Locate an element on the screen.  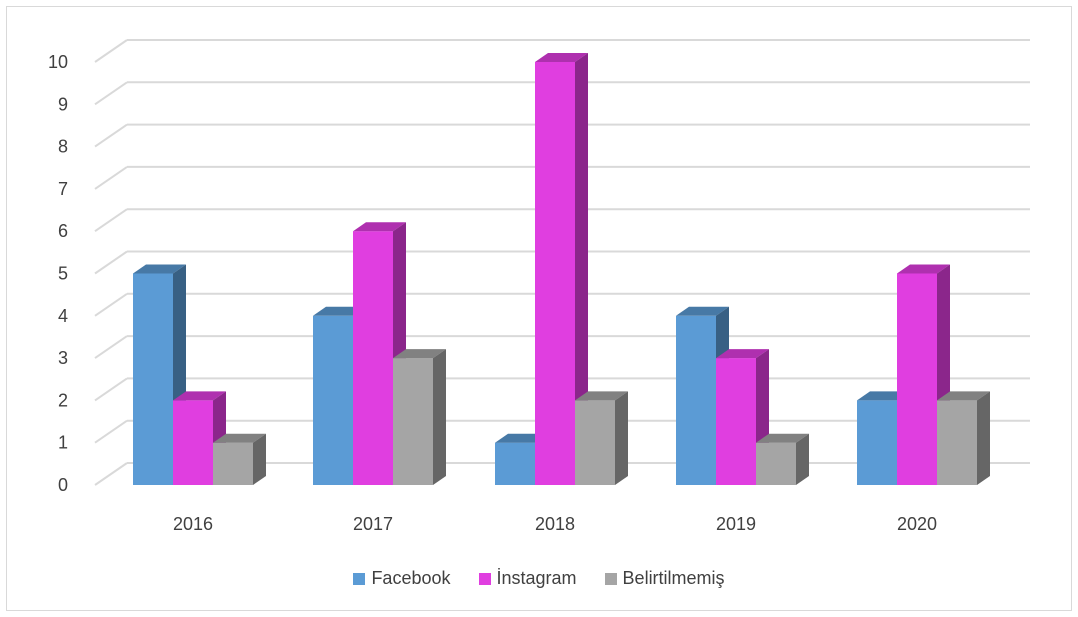
bar-top-Belirtilmemiş-2017 is located at coordinates (419, 354).